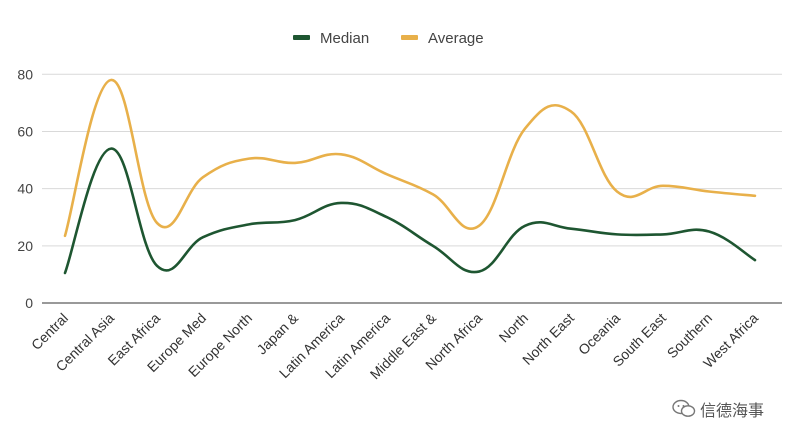  Describe the element at coordinates (684, 408) in the screenshot. I see `wechat-icon` at that location.